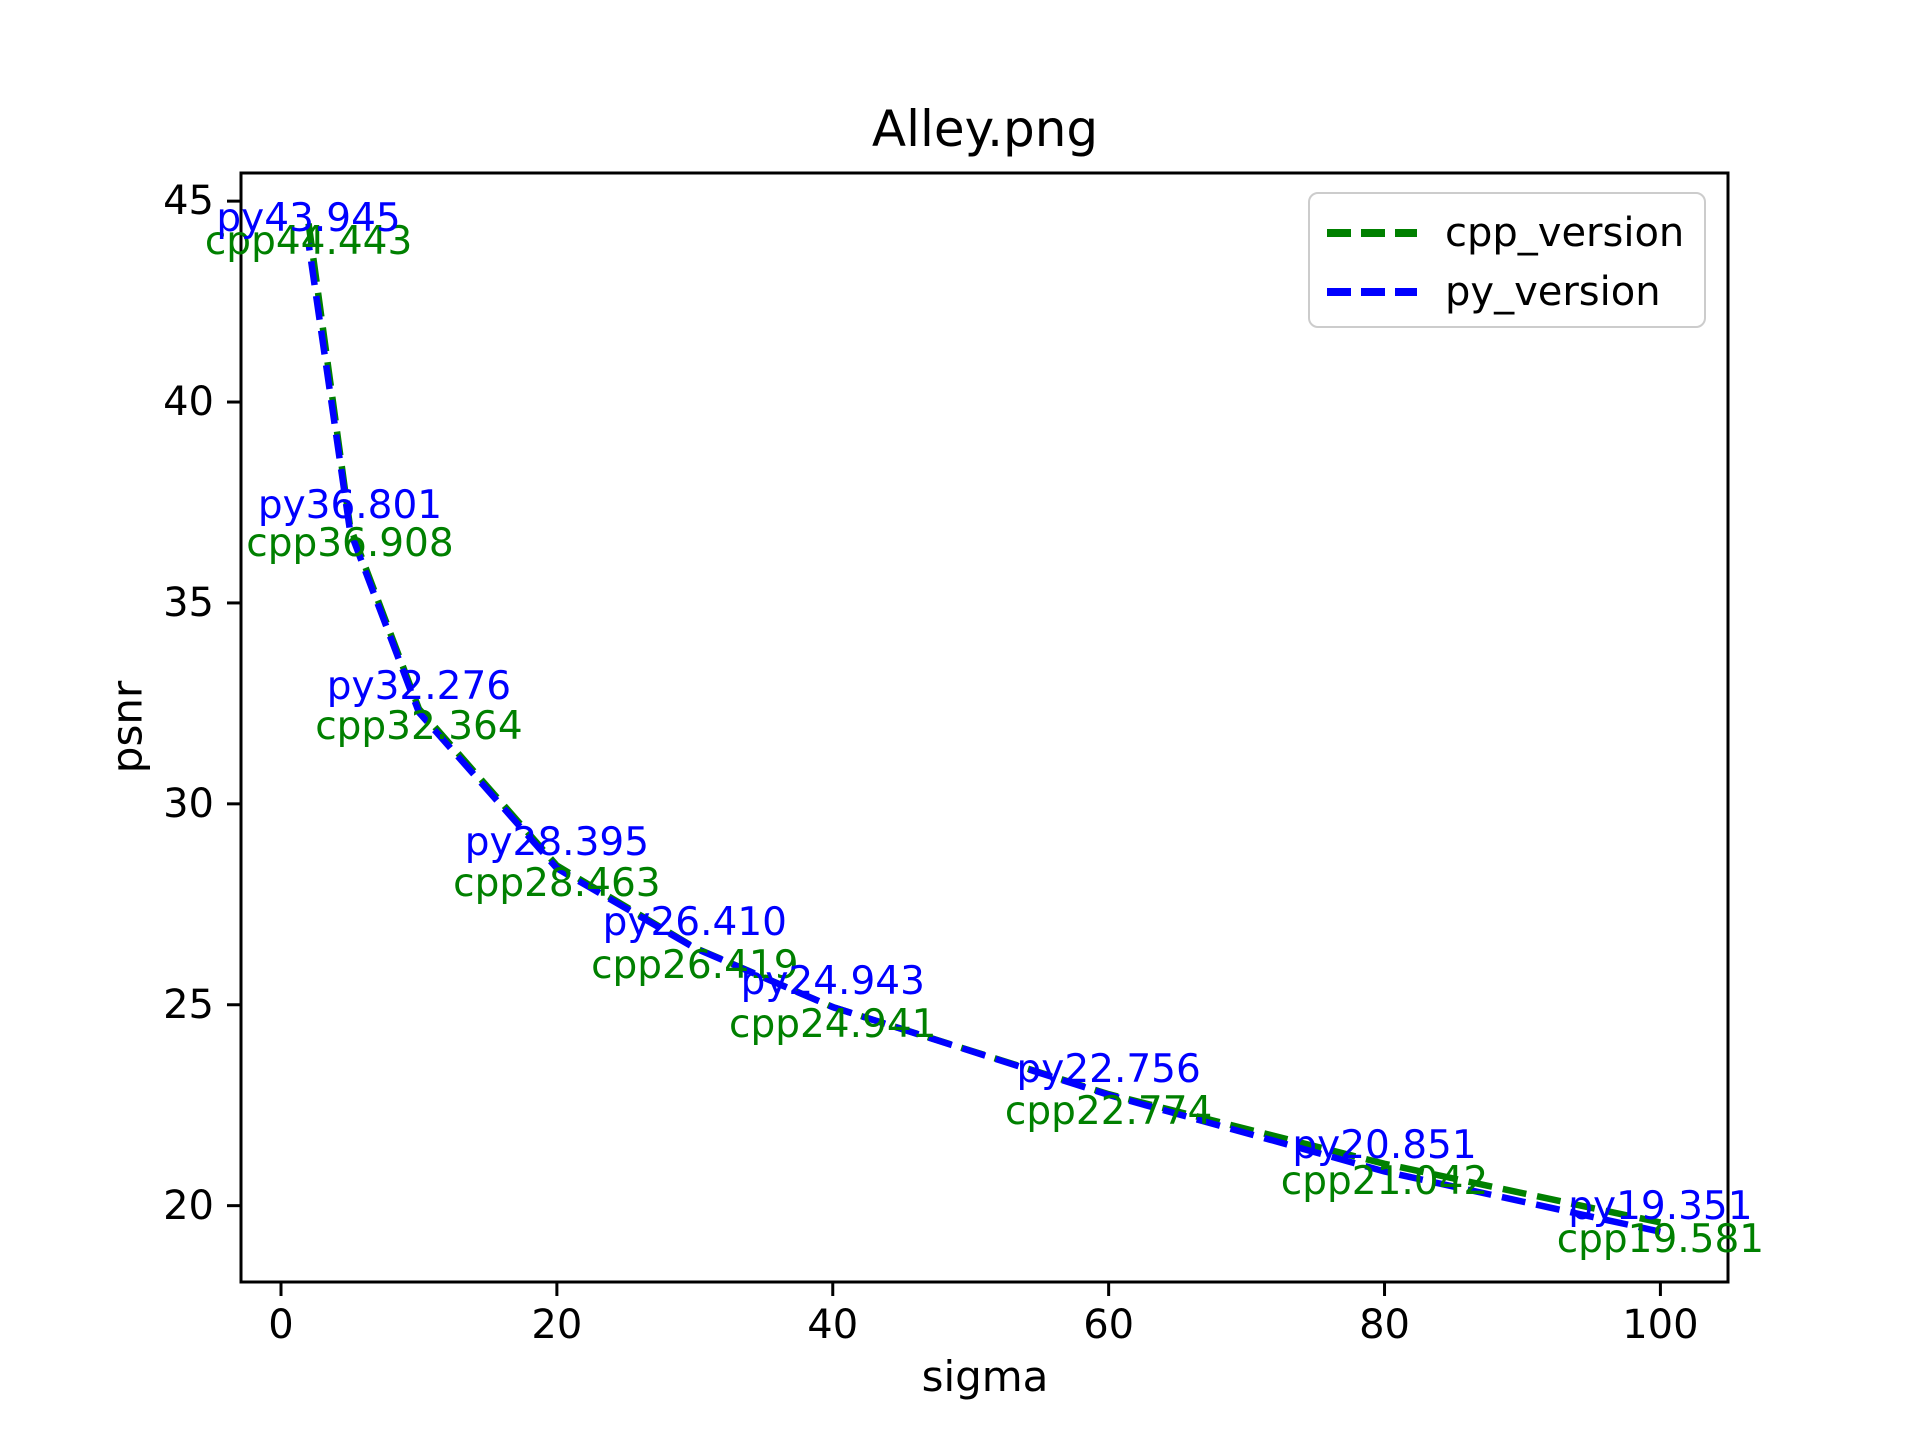  What do you see at coordinates (833, 1325) in the screenshot?
I see `x-tick-label: 40` at bounding box center [833, 1325].